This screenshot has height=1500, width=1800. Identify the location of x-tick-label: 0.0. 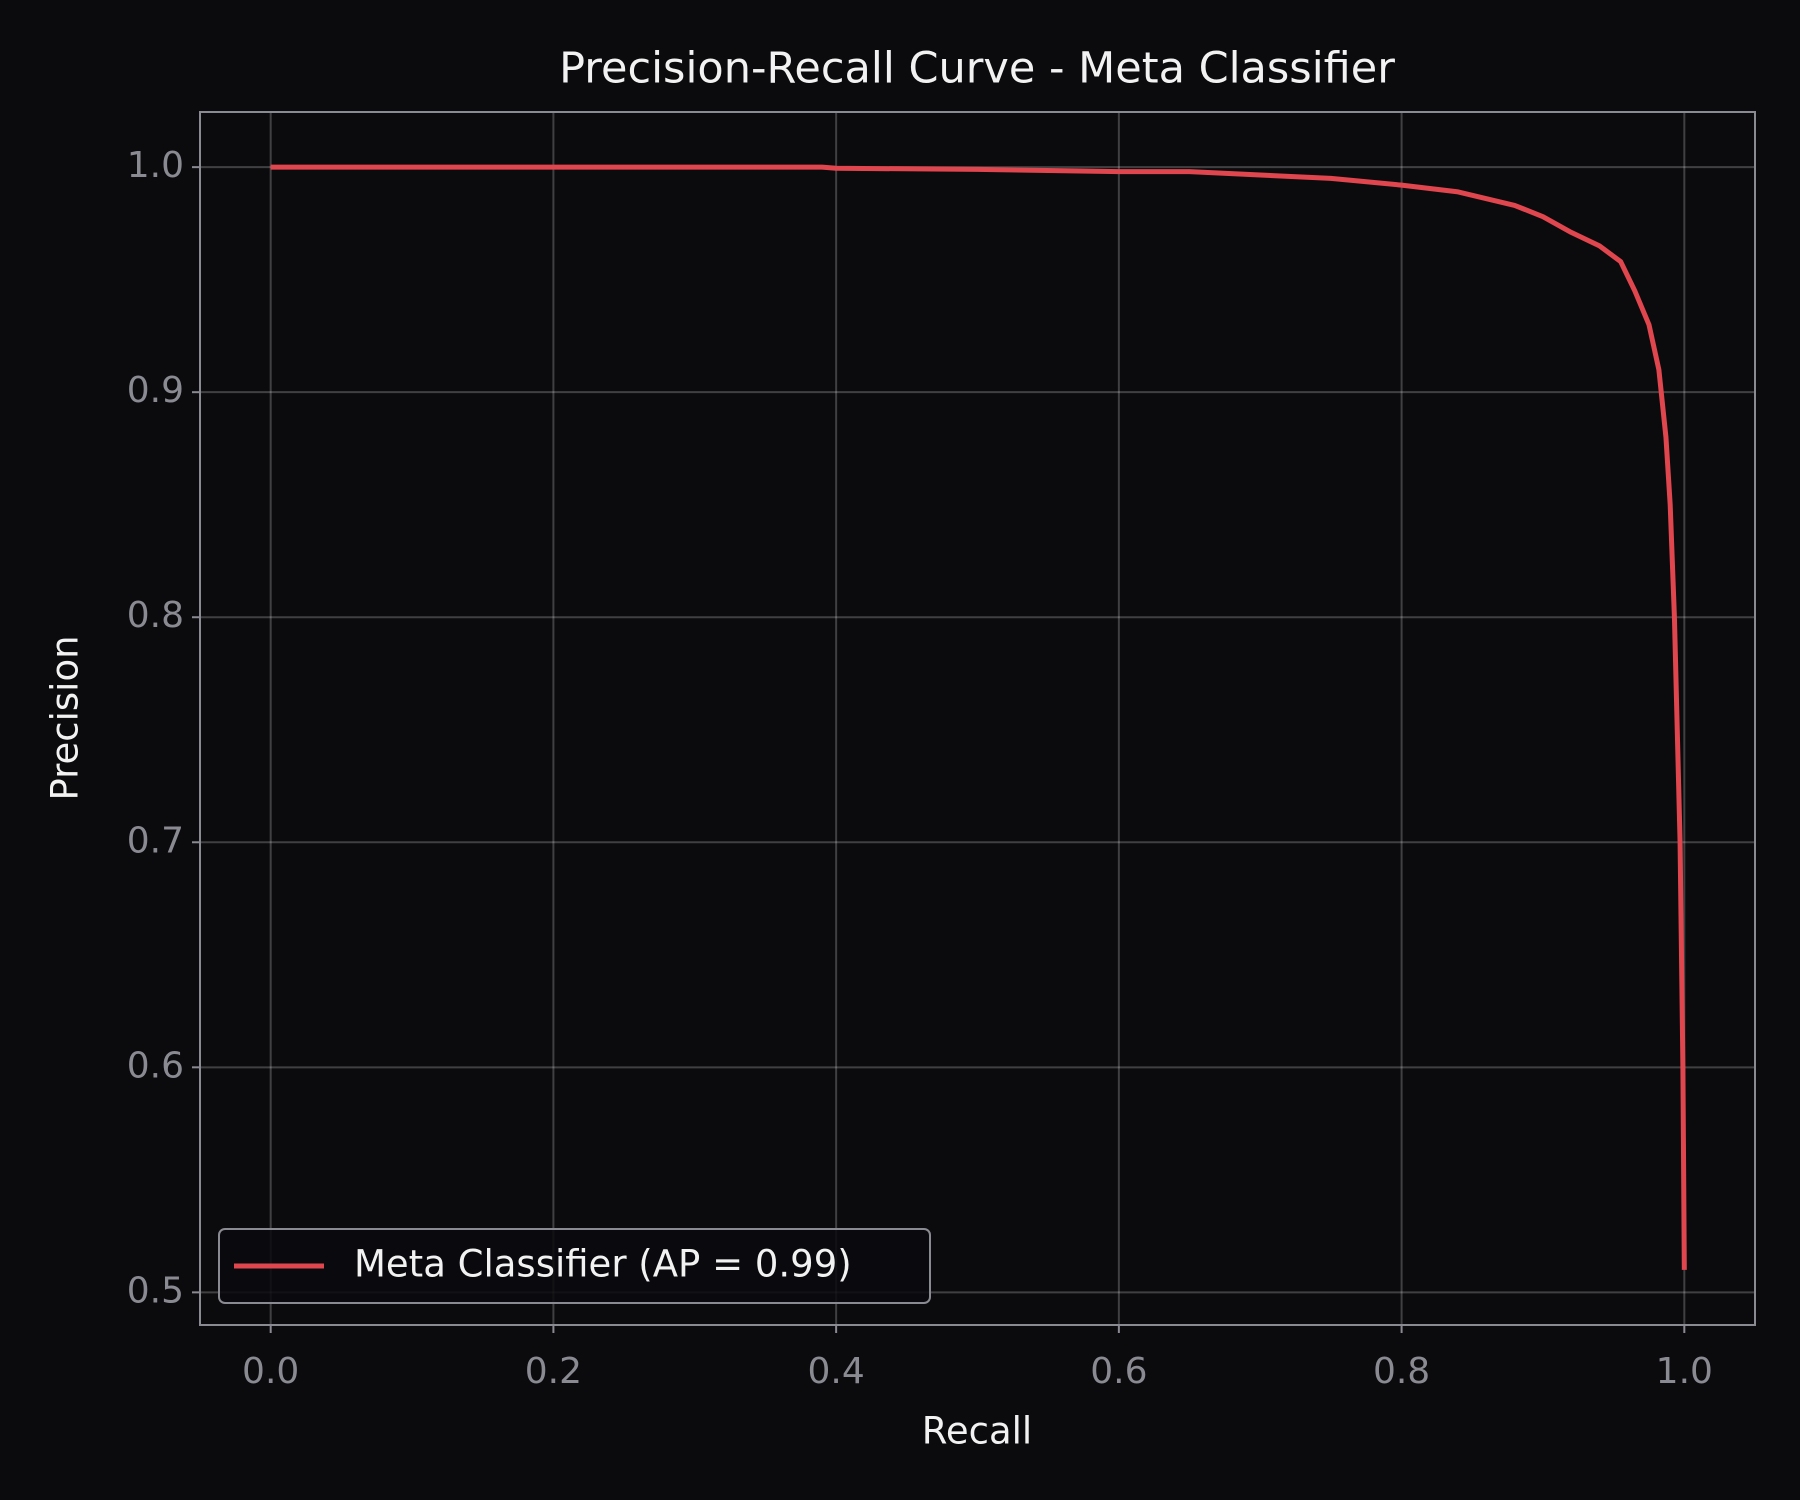
(270, 1371).